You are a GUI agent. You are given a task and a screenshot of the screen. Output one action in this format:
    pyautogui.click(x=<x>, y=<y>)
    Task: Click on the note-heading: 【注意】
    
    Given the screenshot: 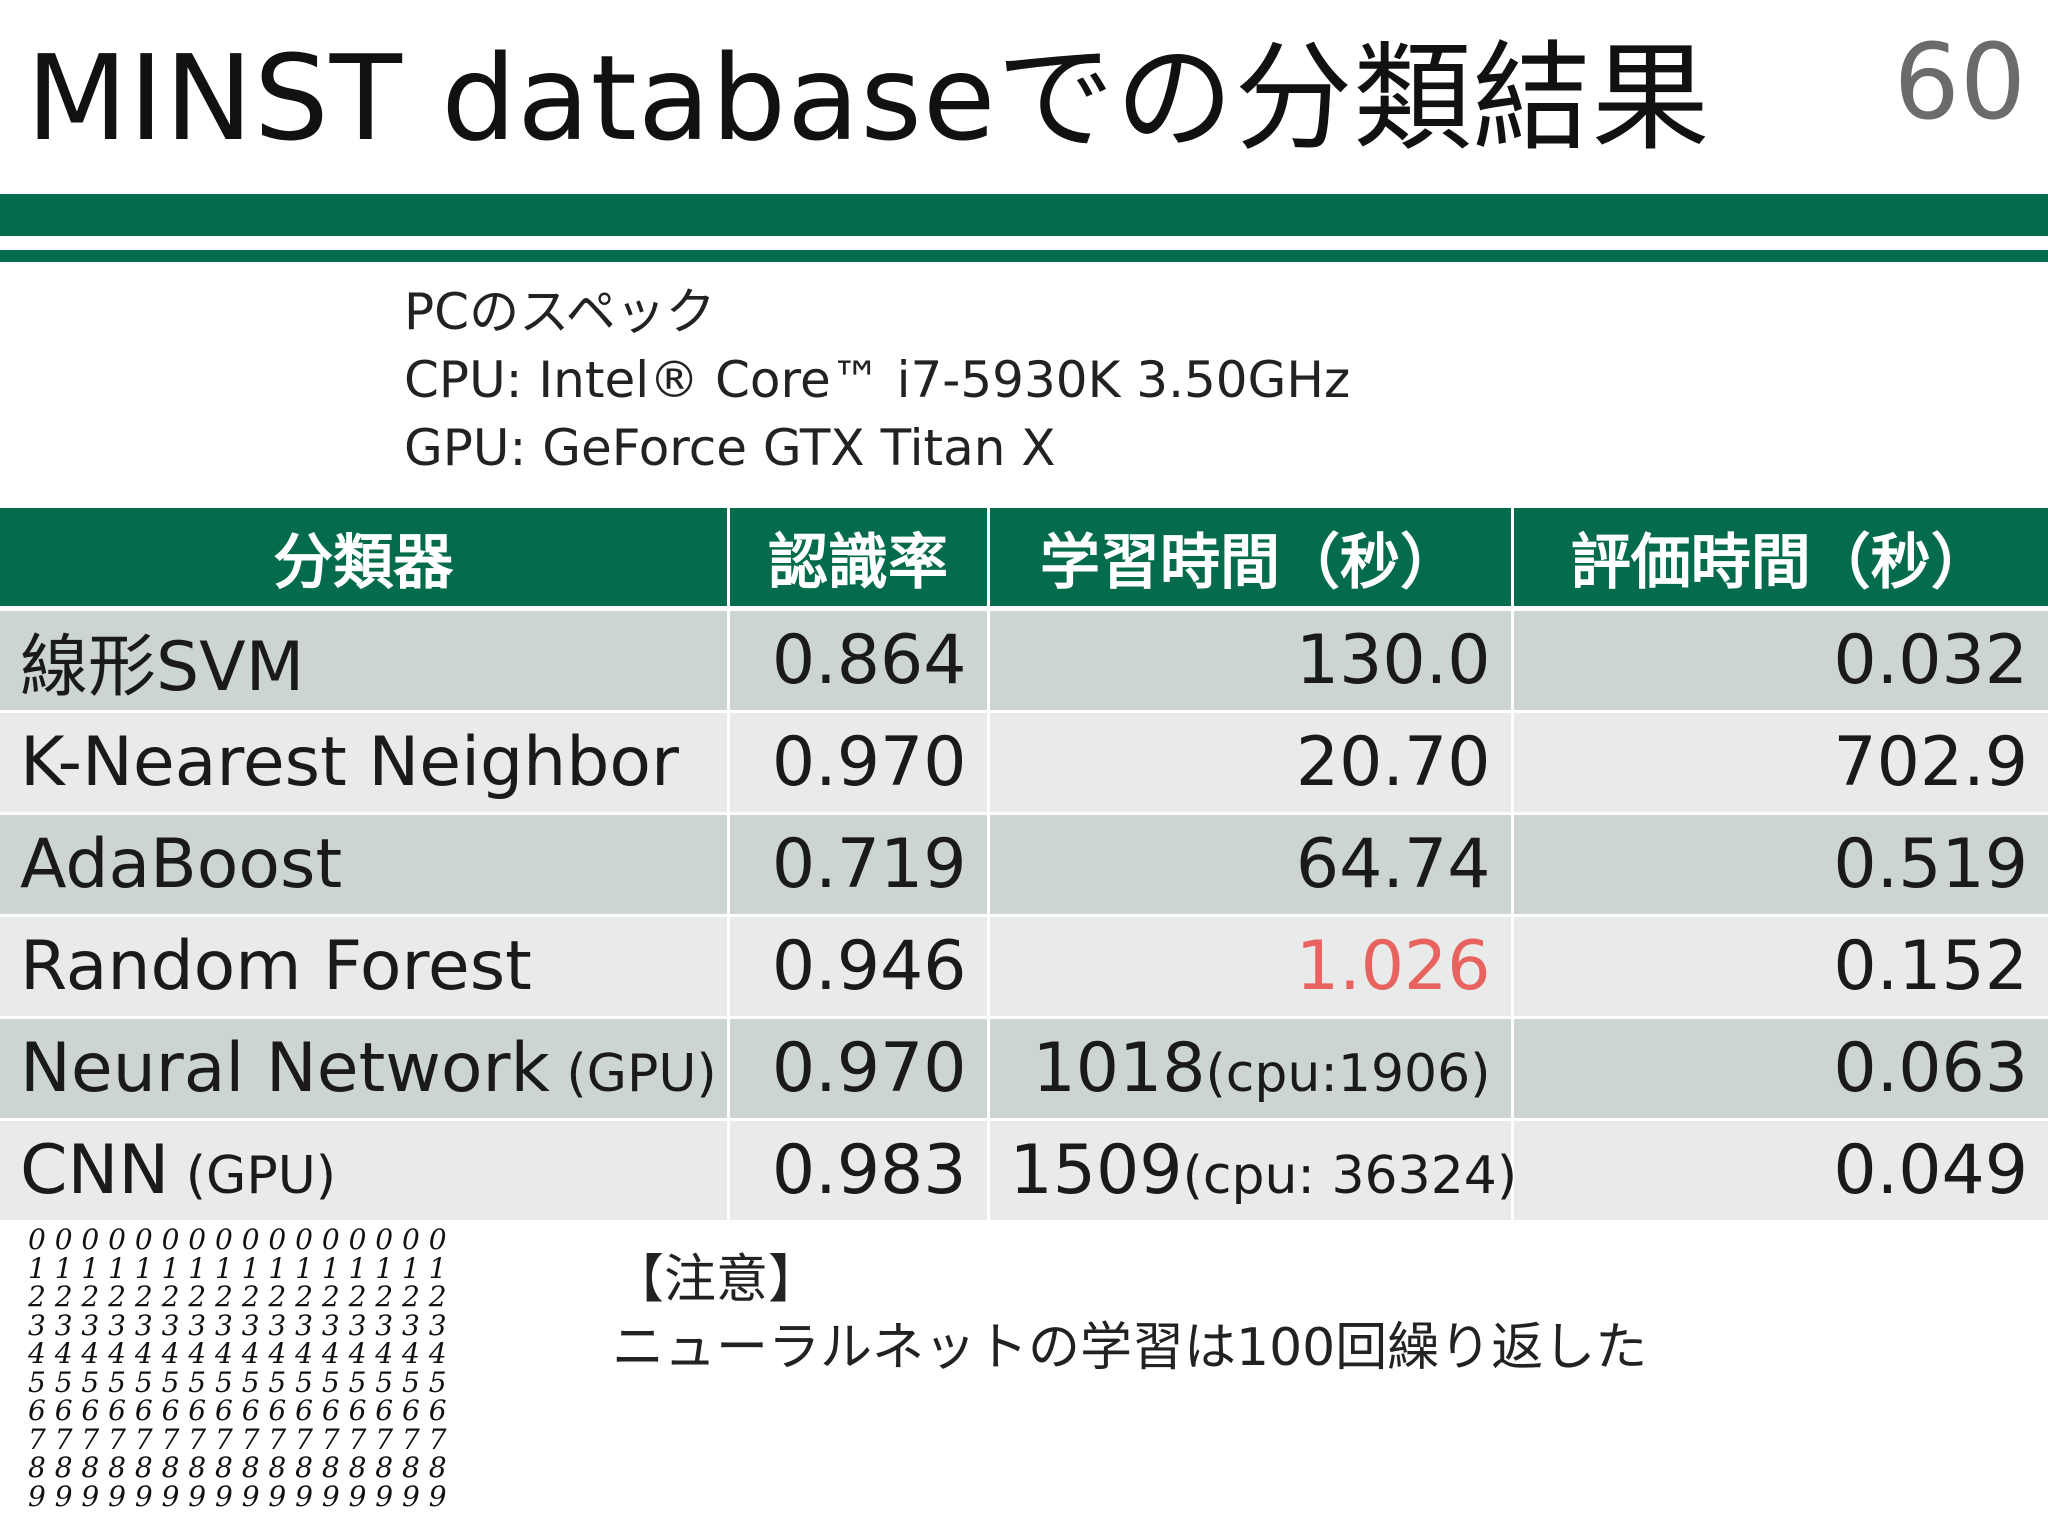 What is the action you would take?
    pyautogui.click(x=716, y=1280)
    